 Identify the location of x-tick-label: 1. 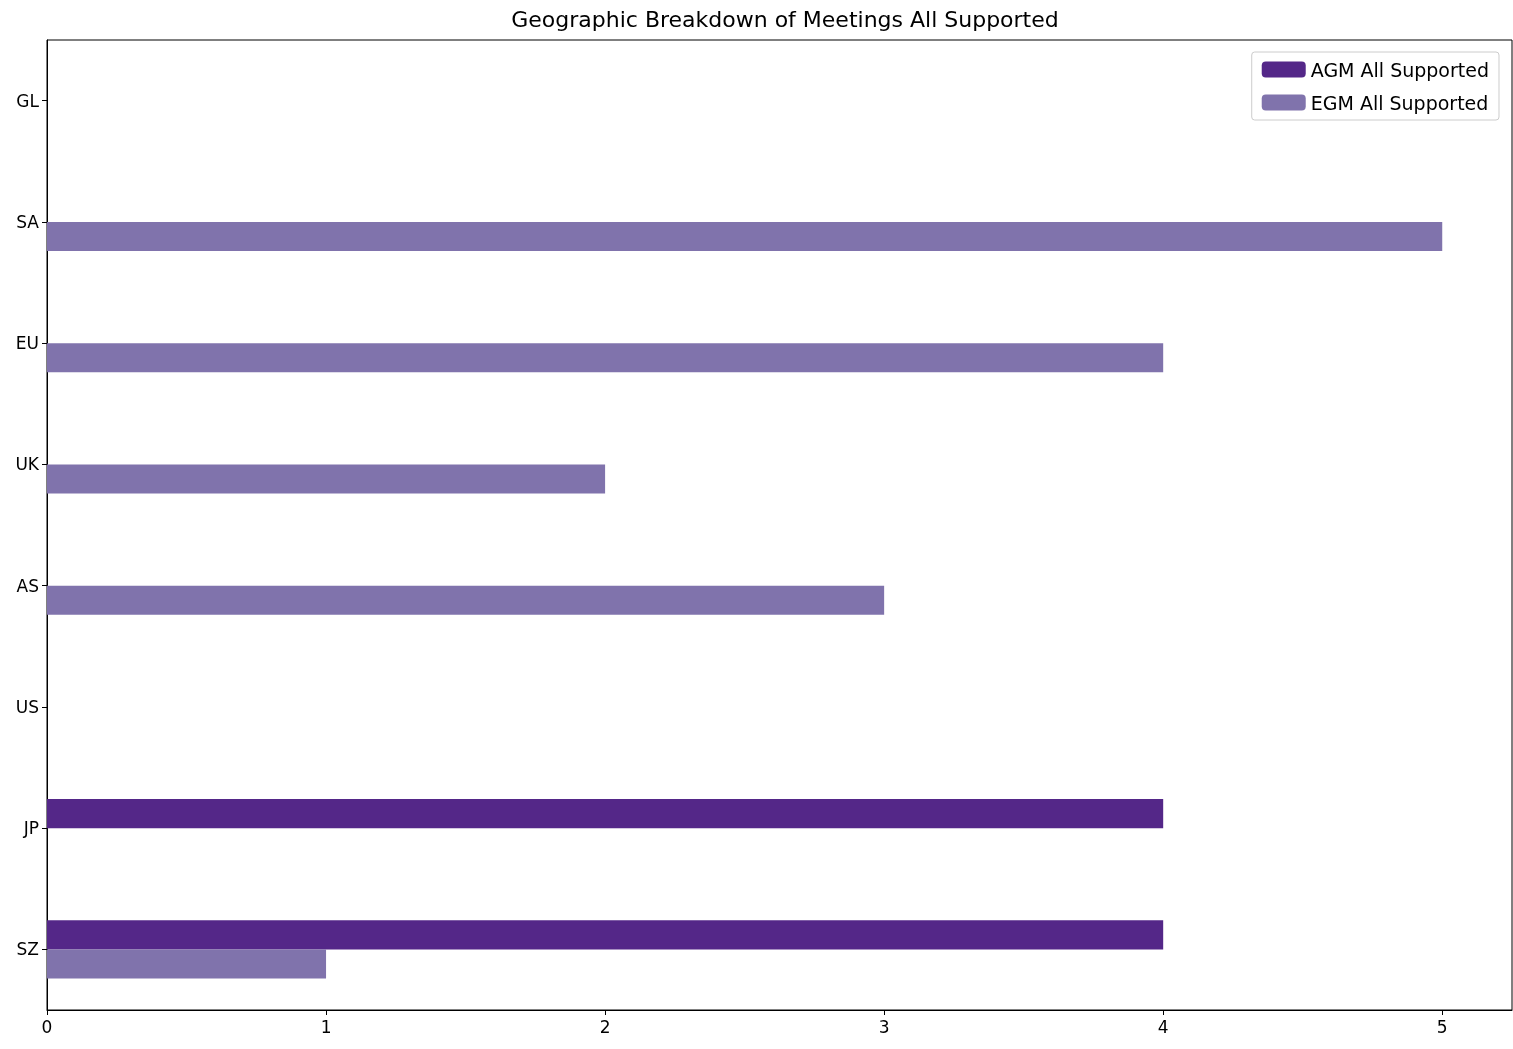
(326, 1026).